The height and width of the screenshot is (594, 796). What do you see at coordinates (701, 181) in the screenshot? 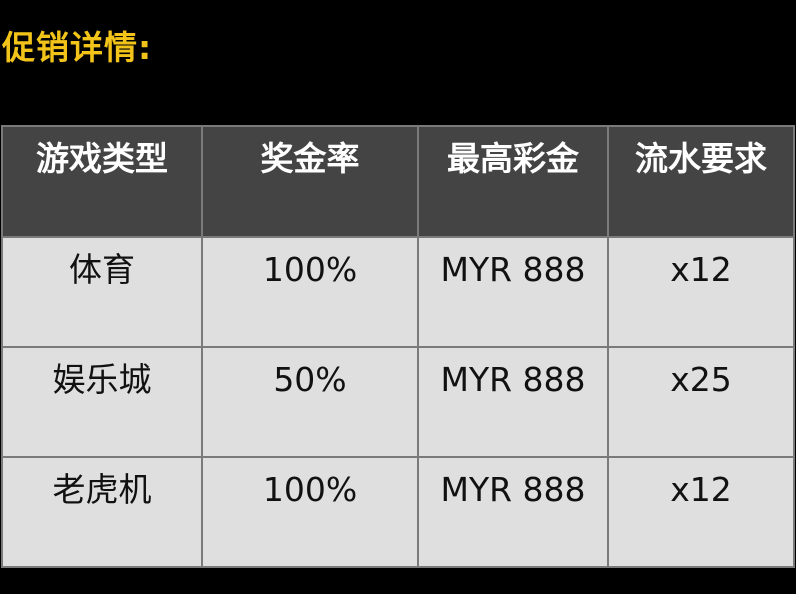
I see `header-turnover: 流水要求` at bounding box center [701, 181].